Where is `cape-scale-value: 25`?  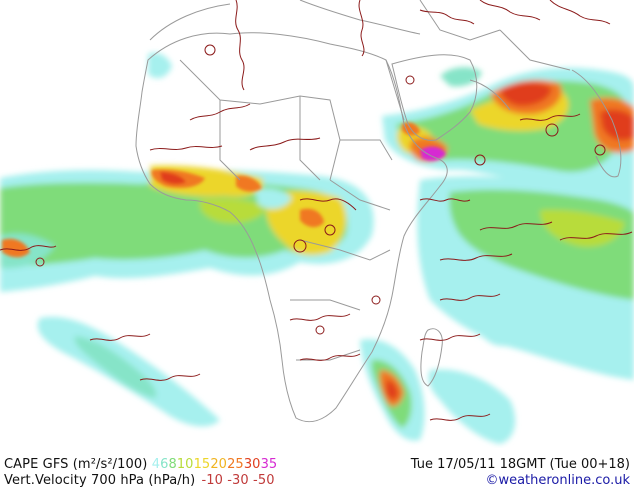
cape-scale-value: 25 is located at coordinates (235, 464).